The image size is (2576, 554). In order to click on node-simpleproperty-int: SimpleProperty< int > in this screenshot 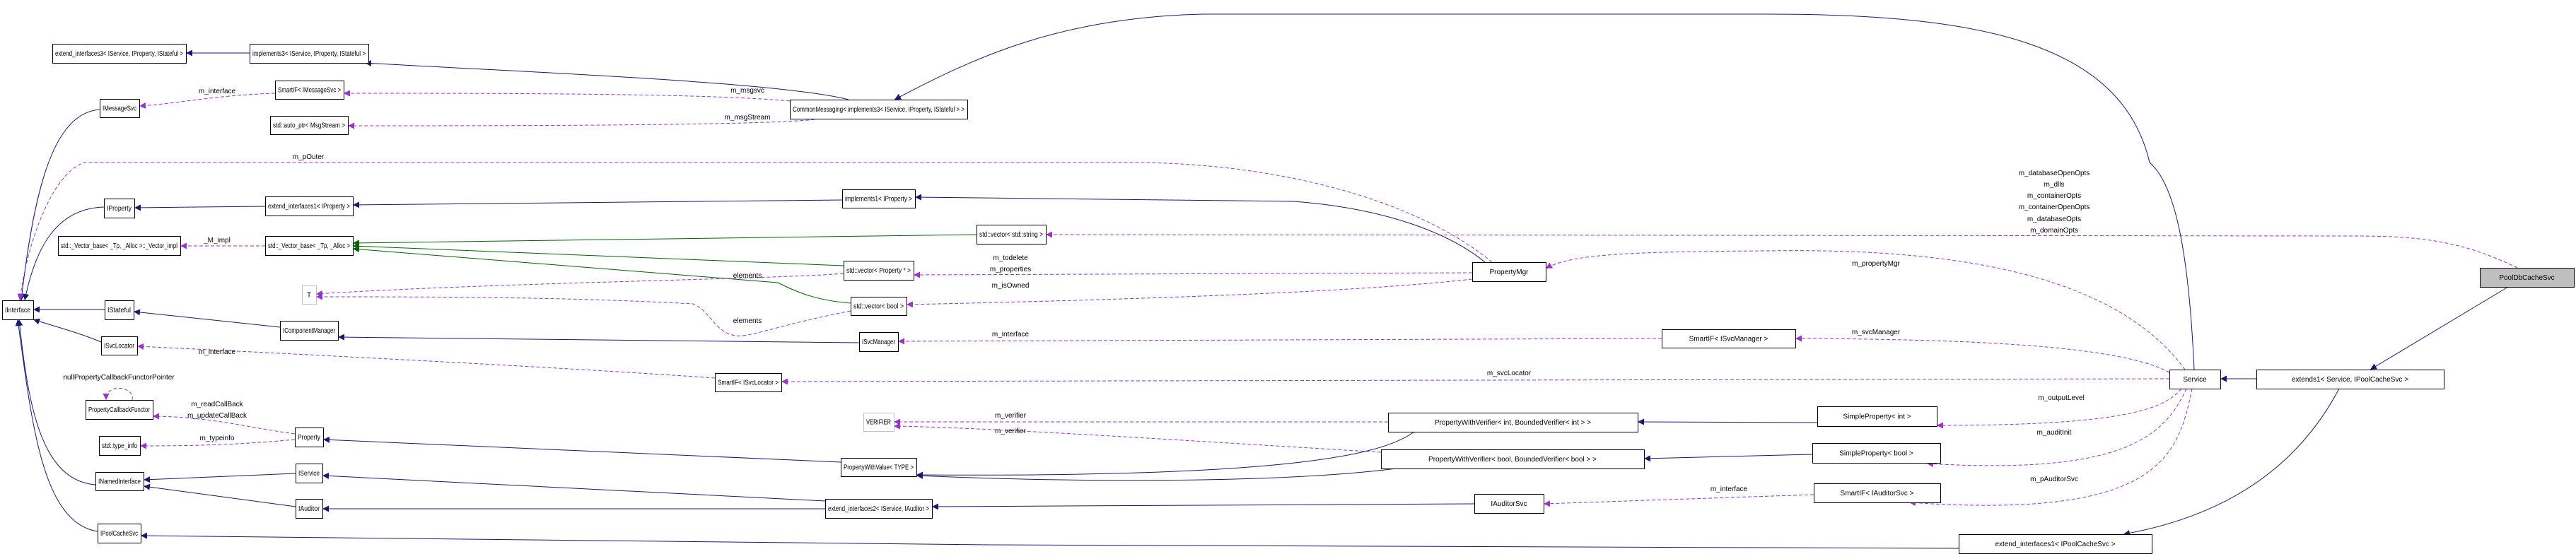, I will do `click(1877, 416)`.